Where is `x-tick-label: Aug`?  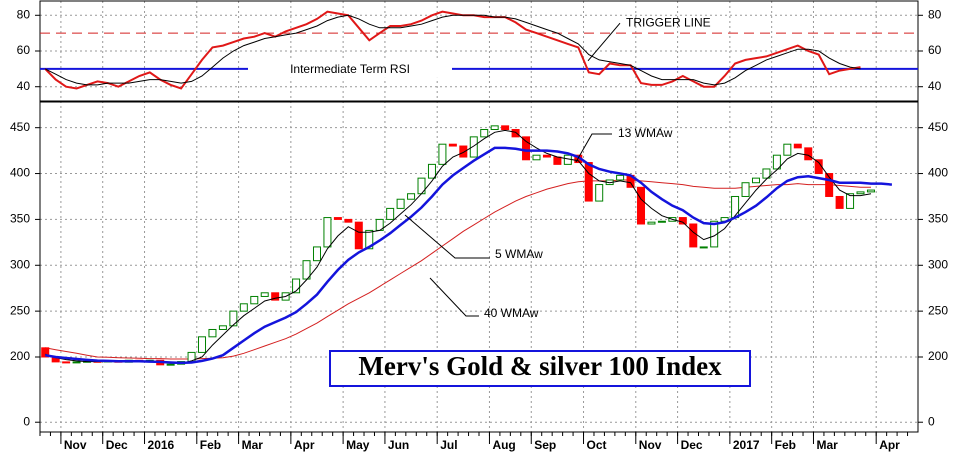 x-tick-label: Aug is located at coordinates (503, 445).